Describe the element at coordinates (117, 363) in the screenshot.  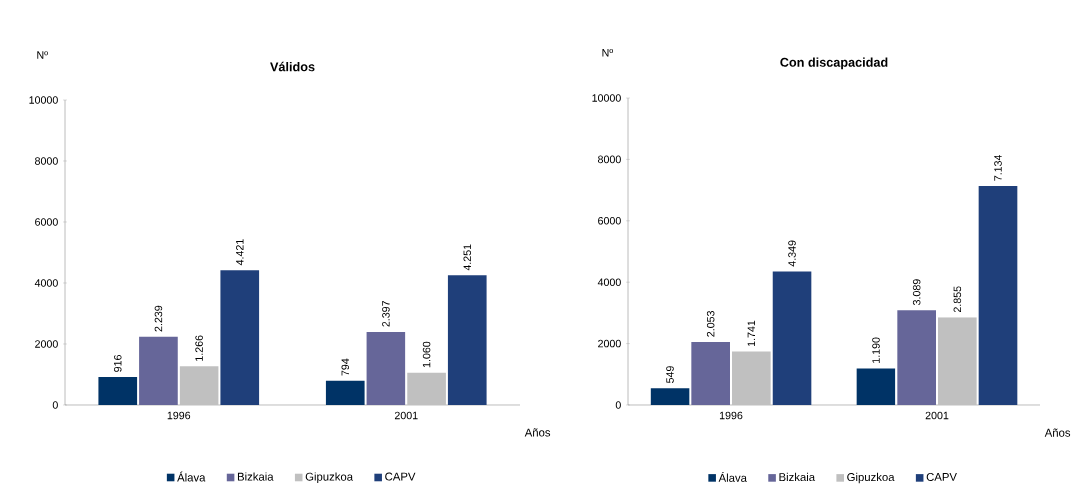
I see `data-label: 916` at that location.